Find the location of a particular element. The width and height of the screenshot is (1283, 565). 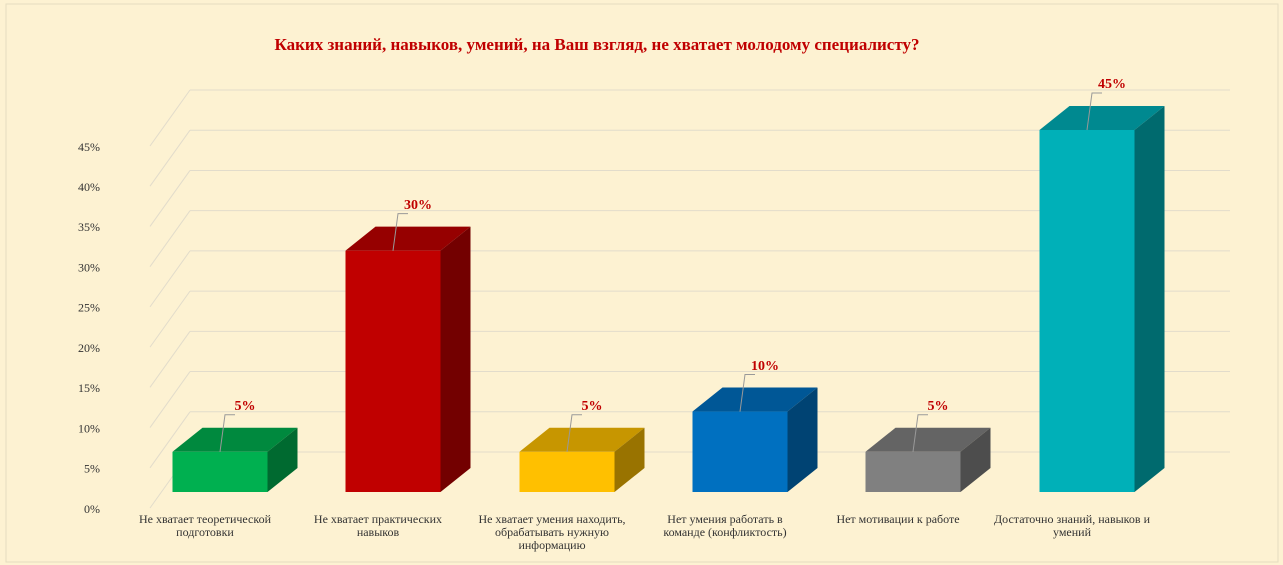

value-label: 45% is located at coordinates (1112, 84).